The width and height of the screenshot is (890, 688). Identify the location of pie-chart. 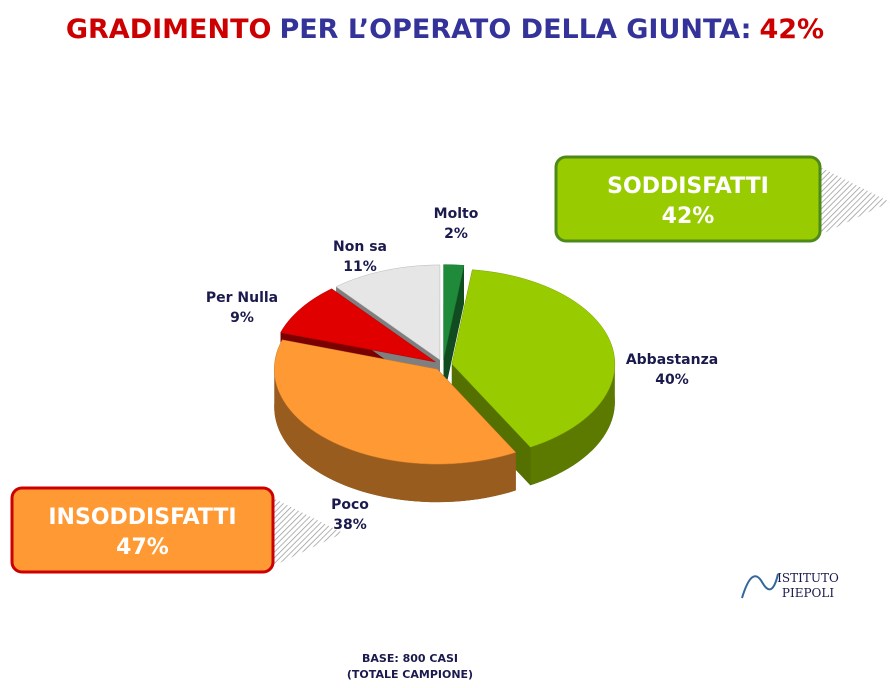
(445, 383).